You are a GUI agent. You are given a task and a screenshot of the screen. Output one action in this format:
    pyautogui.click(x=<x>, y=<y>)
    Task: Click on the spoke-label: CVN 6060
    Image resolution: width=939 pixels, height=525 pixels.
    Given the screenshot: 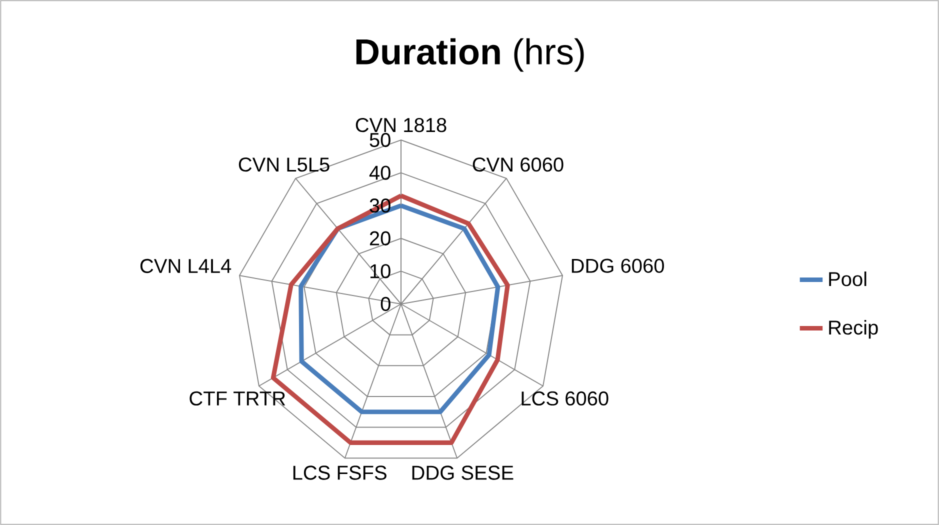 What is the action you would take?
    pyautogui.click(x=518, y=164)
    